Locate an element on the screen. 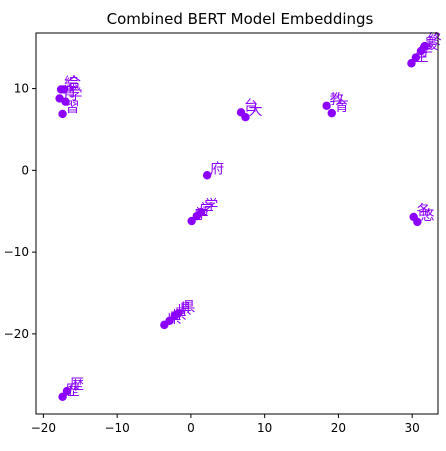  y-tick-label: −10 is located at coordinates (16, 252).